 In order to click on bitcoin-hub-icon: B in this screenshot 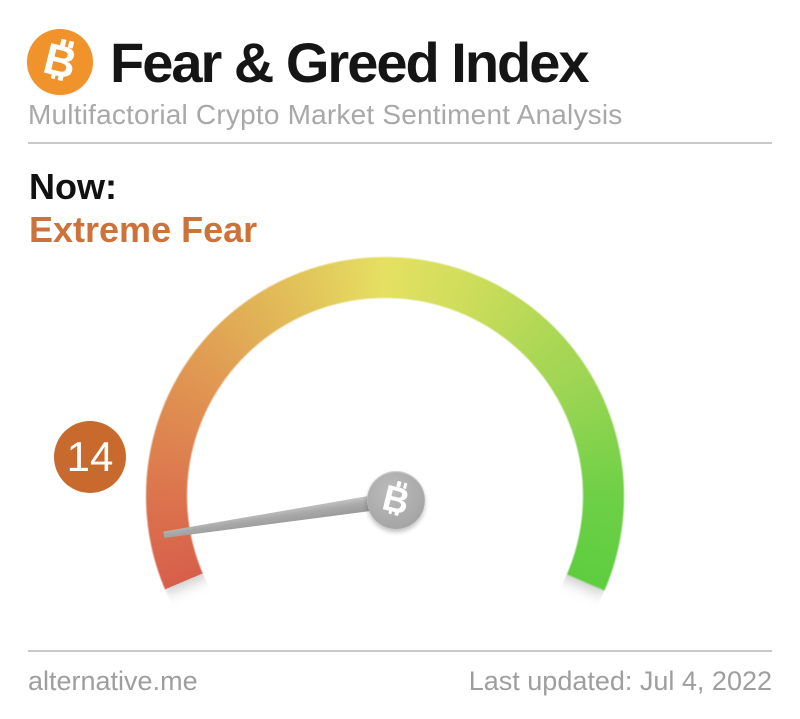, I will do `click(396, 499)`.